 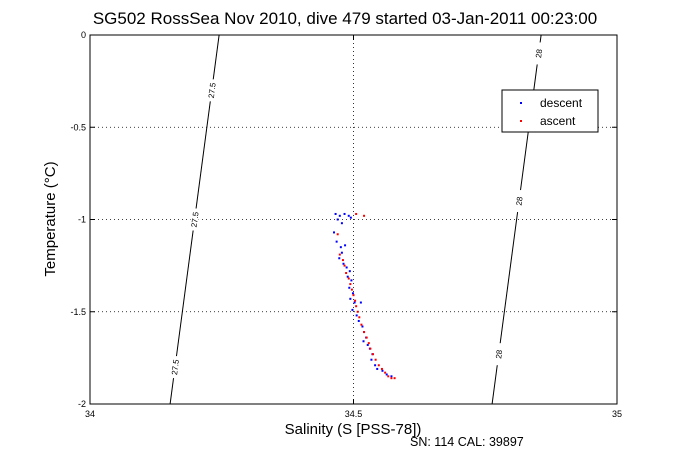 I want to click on isopycnal-label-1-1: 28, so click(x=520, y=201).